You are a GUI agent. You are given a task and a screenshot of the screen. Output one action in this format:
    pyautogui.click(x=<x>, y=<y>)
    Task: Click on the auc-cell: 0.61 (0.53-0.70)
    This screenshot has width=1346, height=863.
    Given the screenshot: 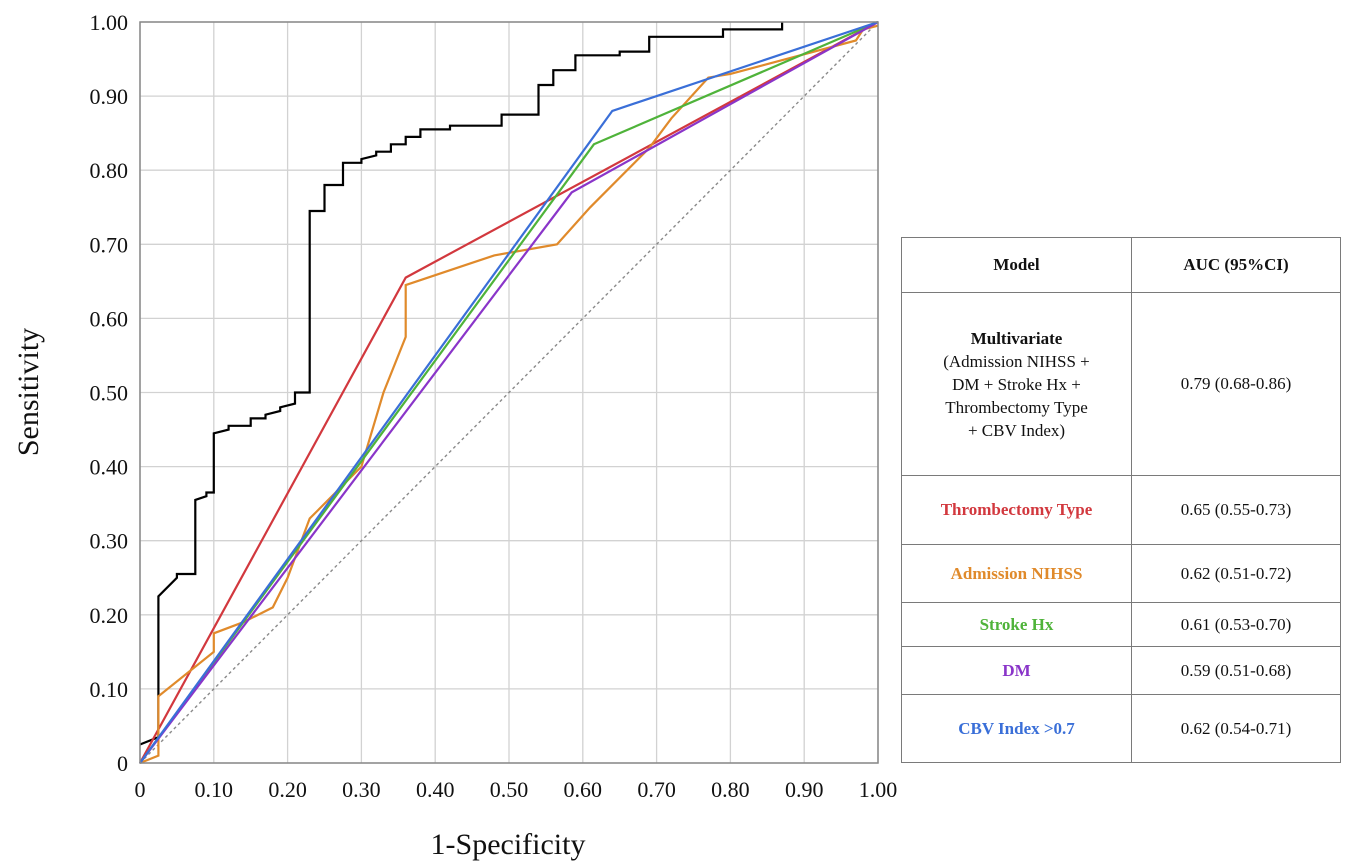 What is the action you would take?
    pyautogui.click(x=1236, y=624)
    